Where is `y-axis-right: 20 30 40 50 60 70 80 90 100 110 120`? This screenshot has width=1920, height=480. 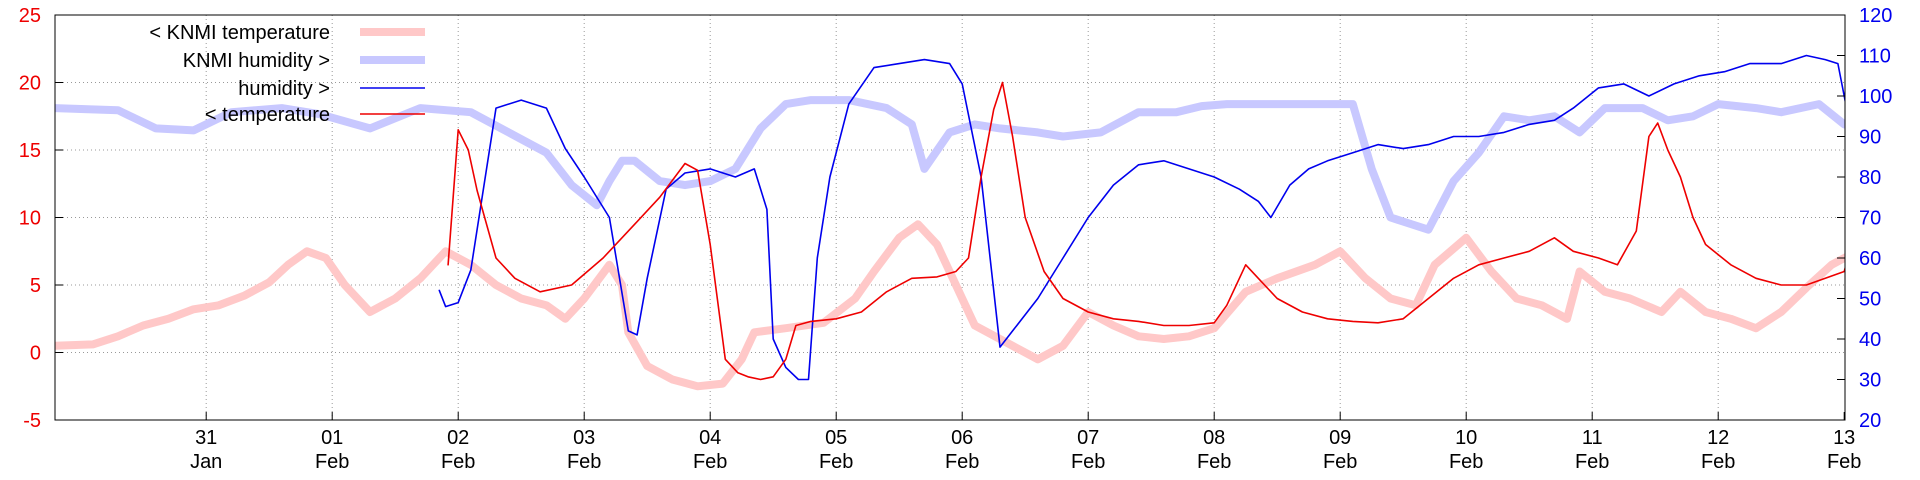 y-axis-right: 20 30 40 50 60 70 80 90 100 110 120 is located at coordinates (1864, 218).